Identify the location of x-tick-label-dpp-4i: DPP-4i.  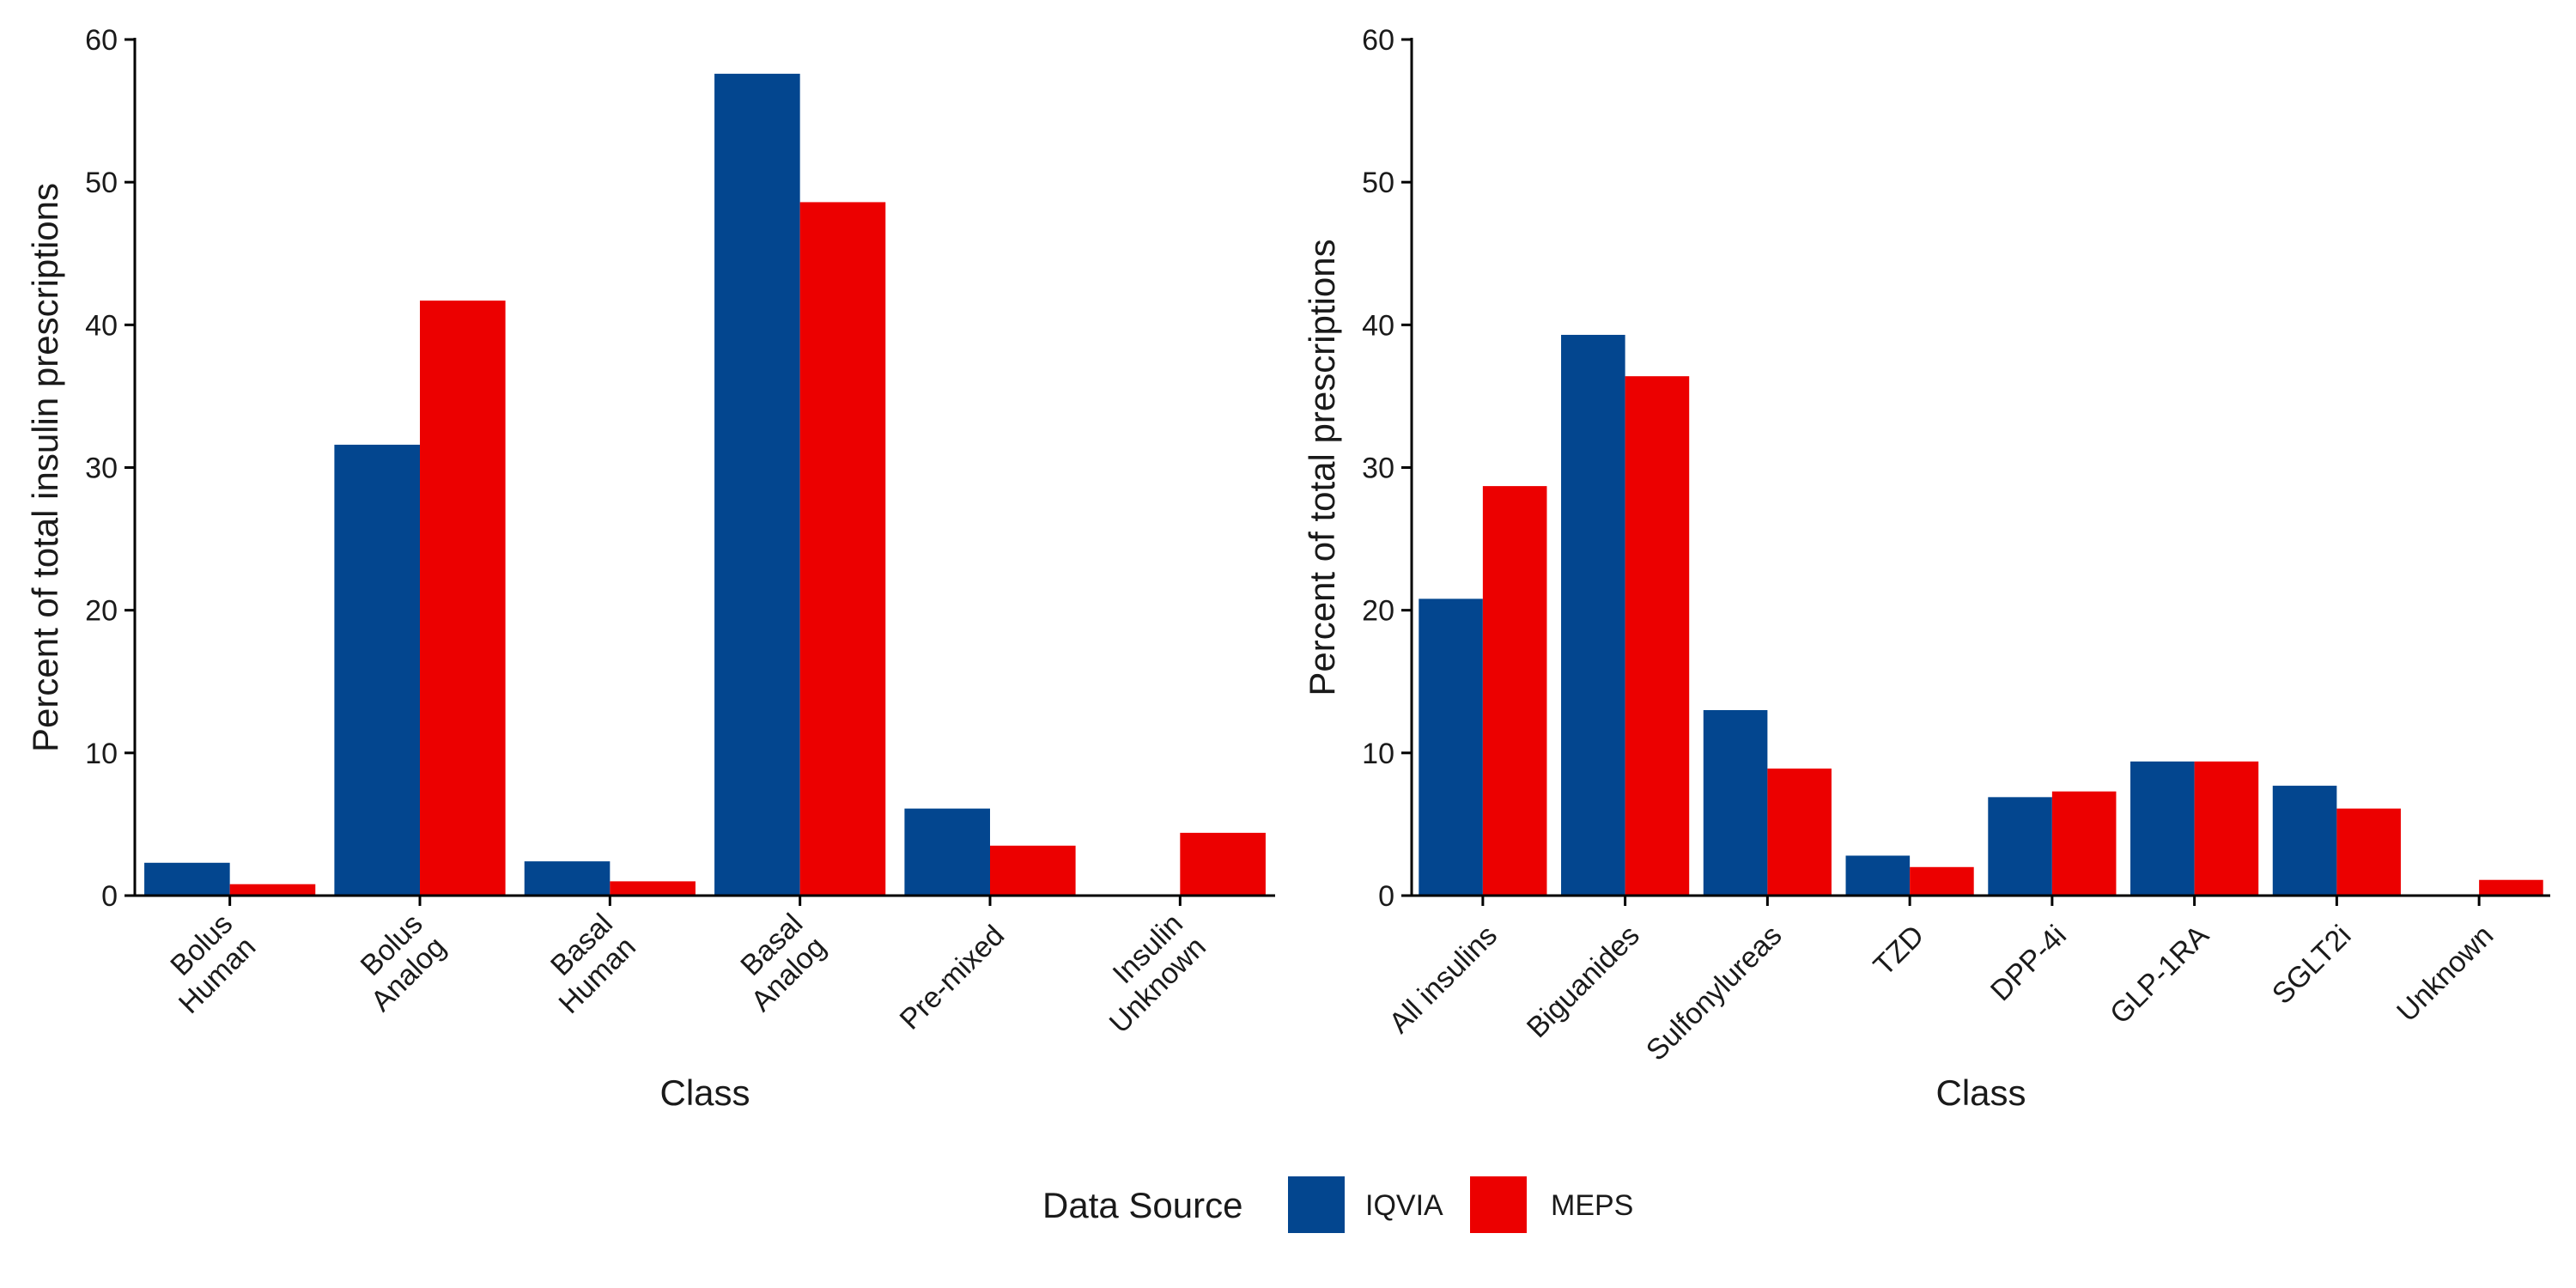
(2028, 963).